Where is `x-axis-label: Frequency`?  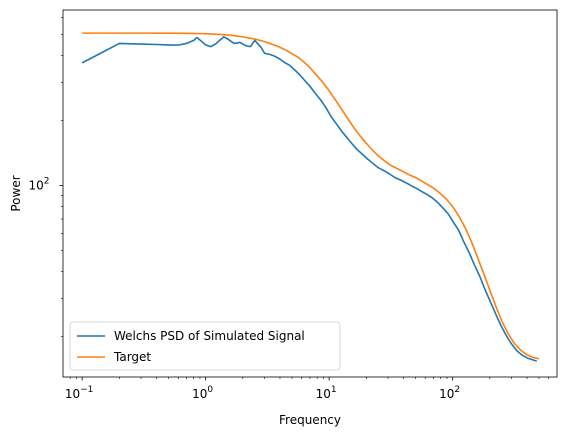 x-axis-label: Frequency is located at coordinates (310, 420).